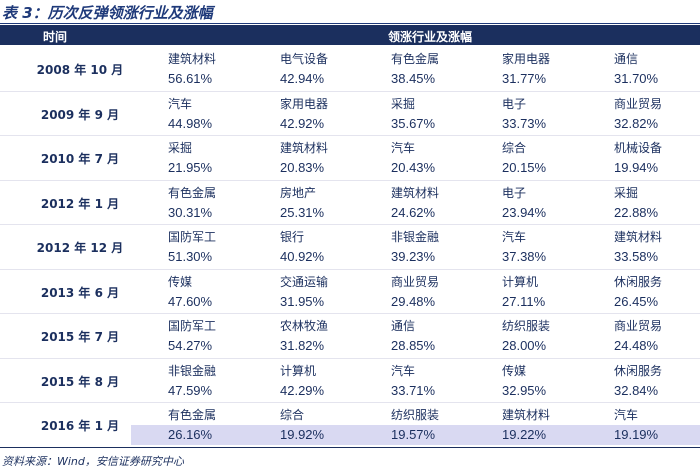 The image size is (700, 472). Describe the element at coordinates (524, 345) in the screenshot. I see `gain-value: 28.00%` at that location.